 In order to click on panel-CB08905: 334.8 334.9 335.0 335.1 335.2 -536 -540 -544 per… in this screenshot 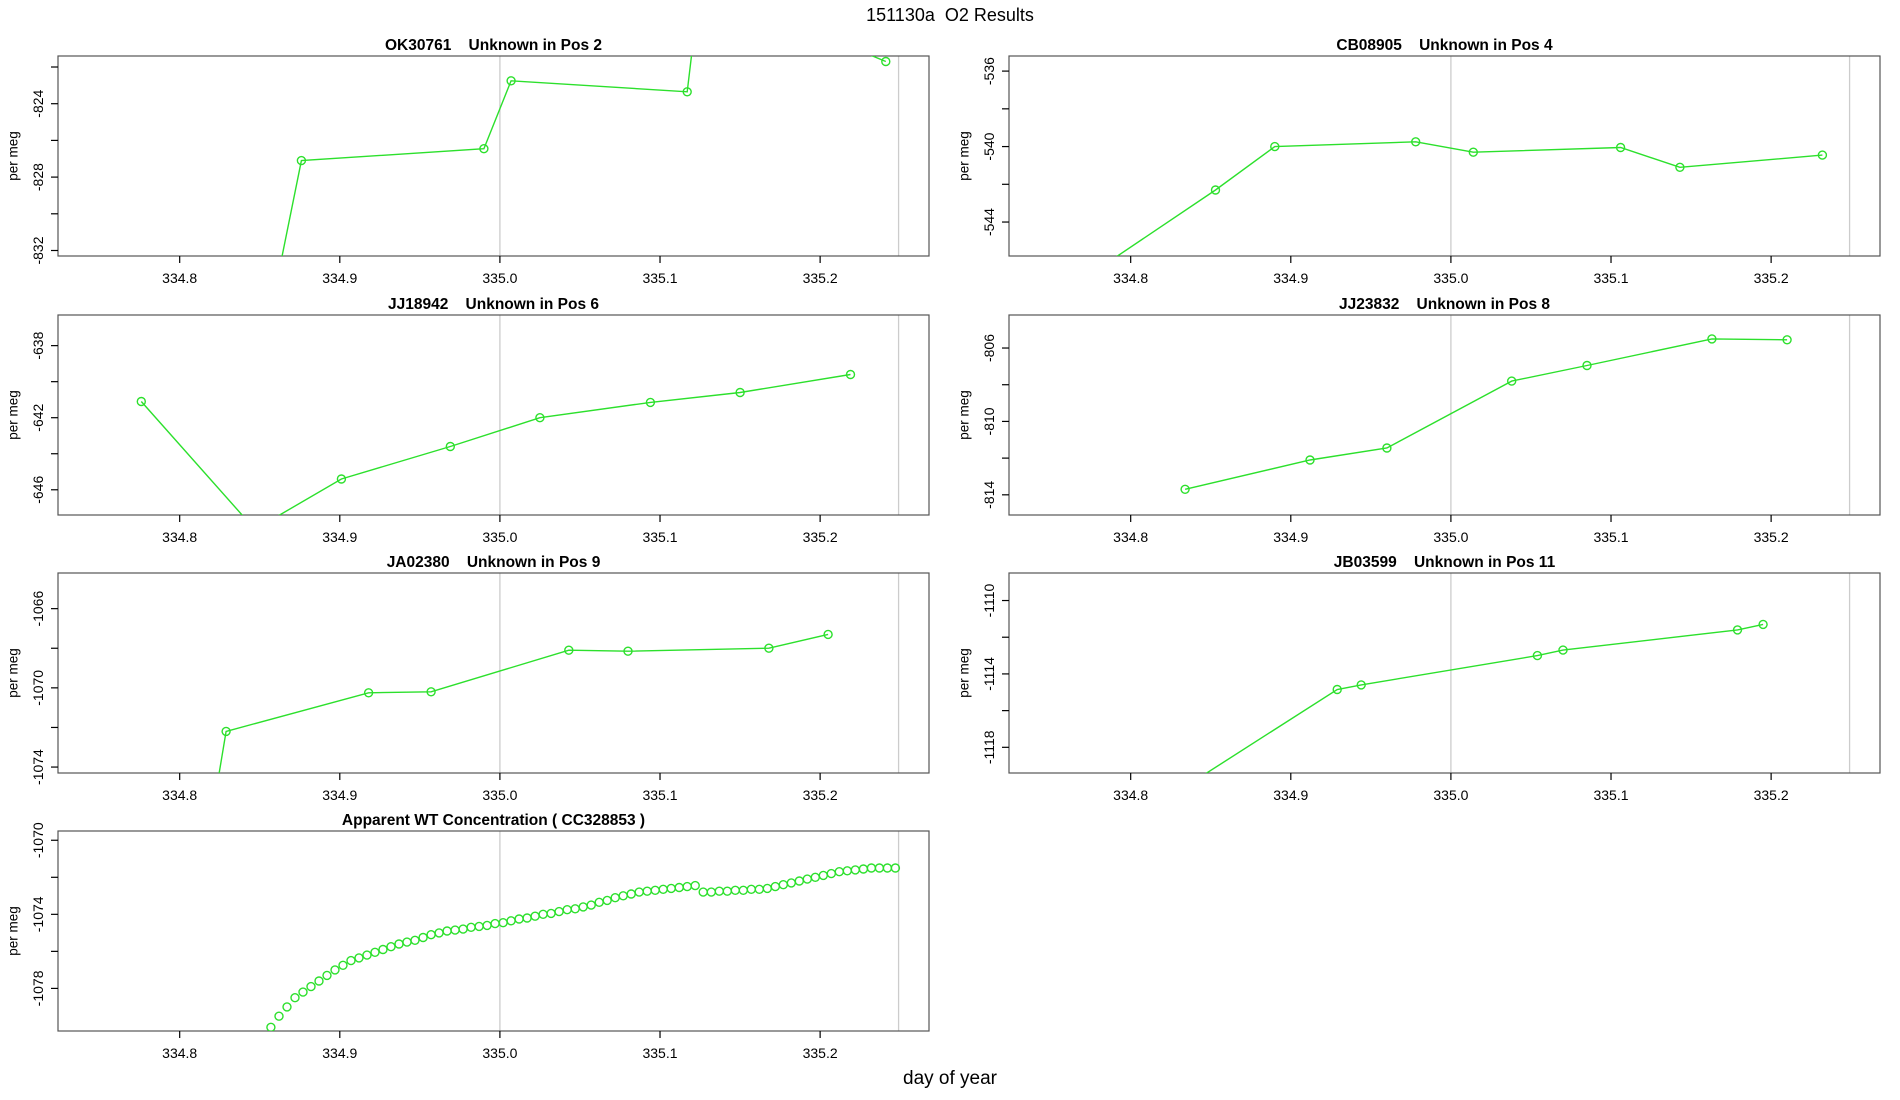, I will do `click(1419, 161)`.